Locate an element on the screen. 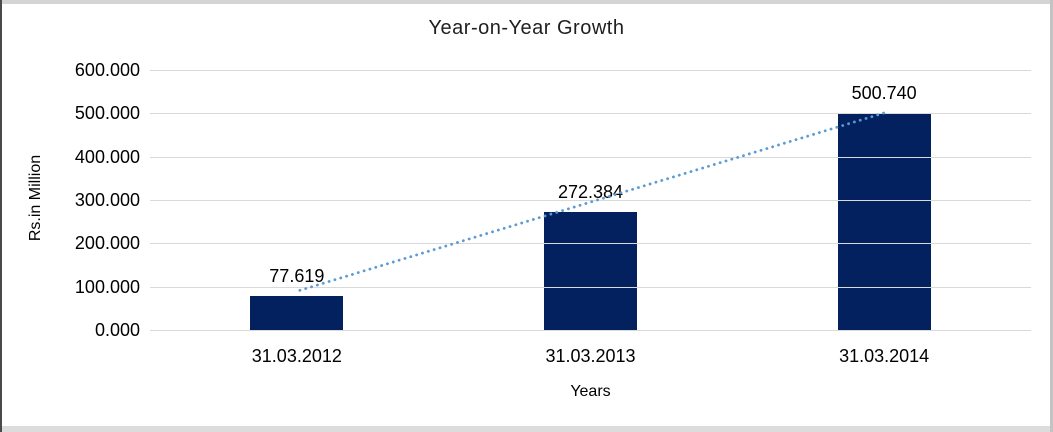 Image resolution: width=1053 pixels, height=432 pixels. y-tick-label: 500.000 is located at coordinates (107, 113).